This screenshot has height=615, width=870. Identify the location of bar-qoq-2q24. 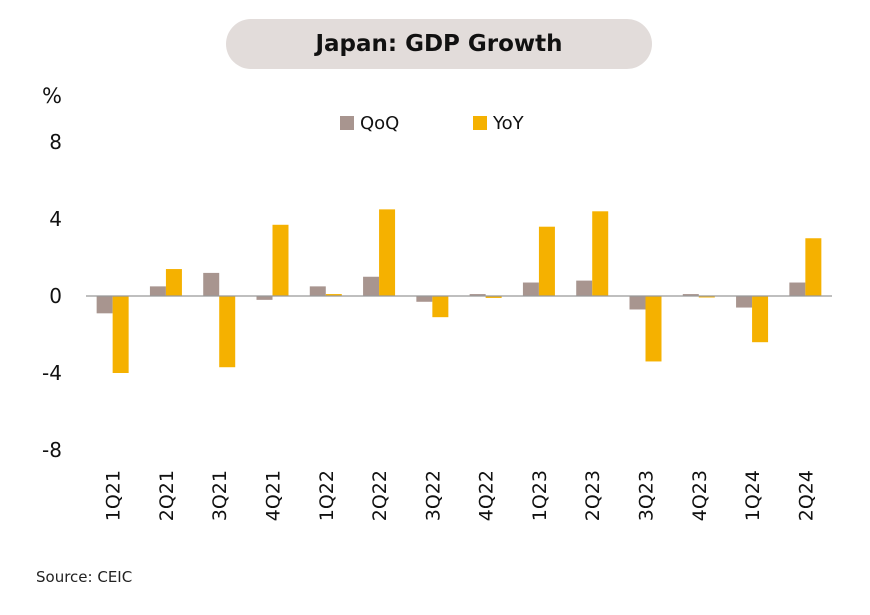
(797, 289).